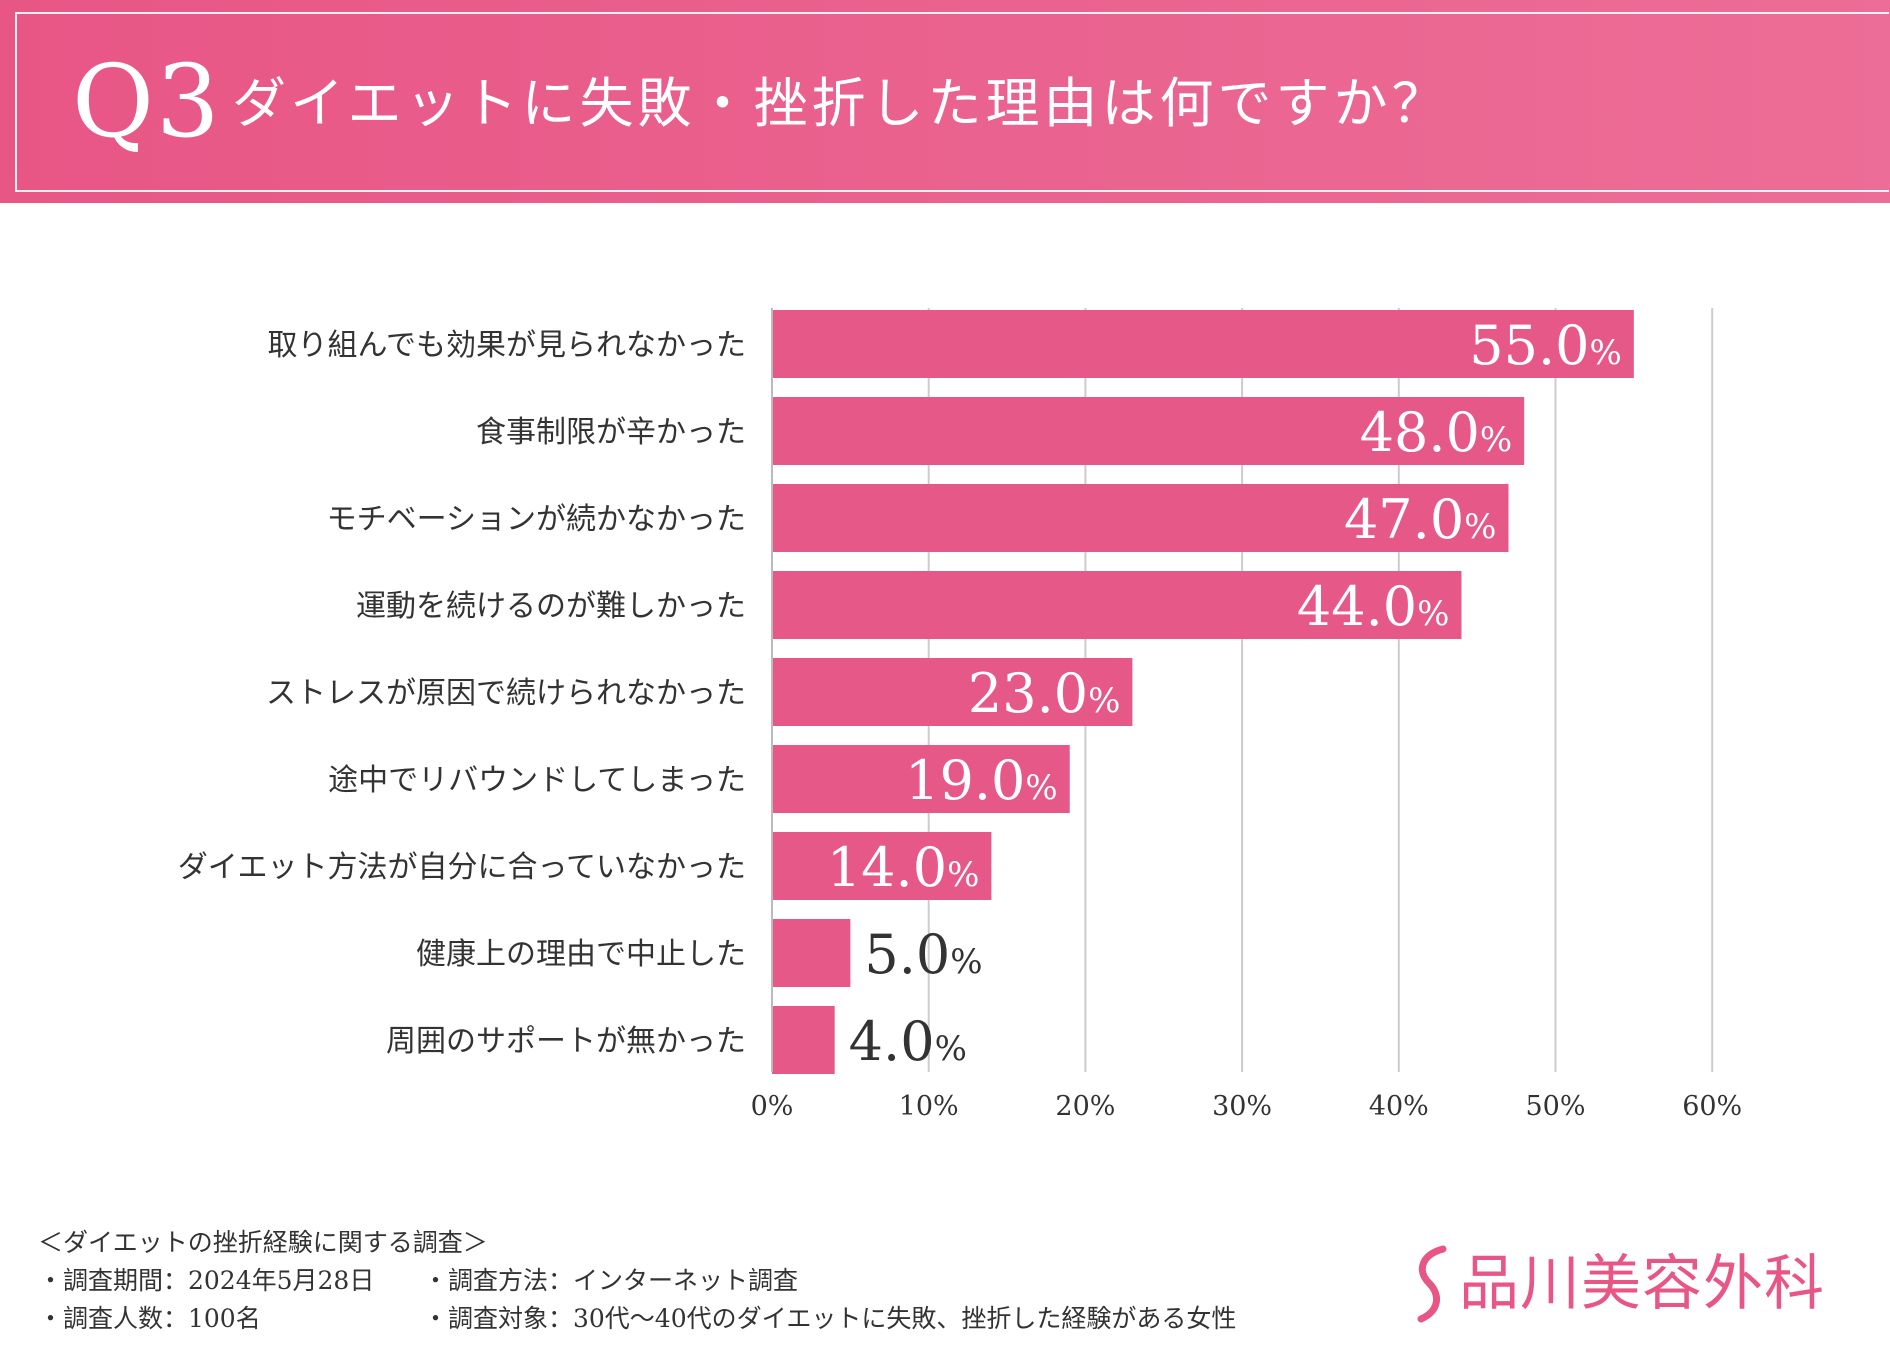  What do you see at coordinates (1555, 1106) in the screenshot?
I see `x-tick-label: 50%` at bounding box center [1555, 1106].